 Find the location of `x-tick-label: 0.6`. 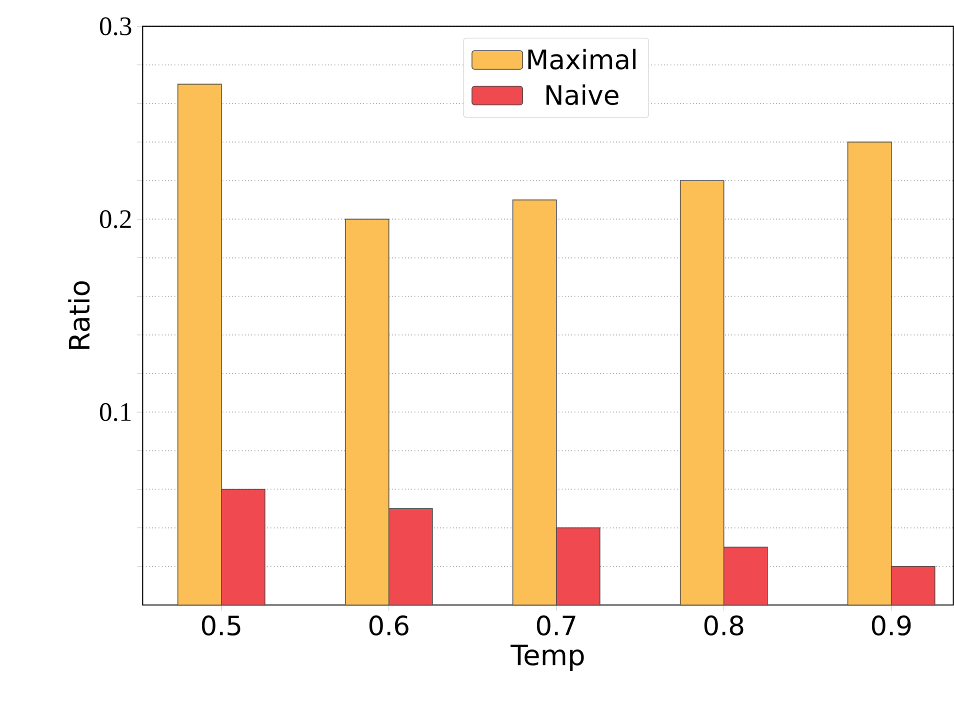

x-tick-label: 0.6 is located at coordinates (388, 625).